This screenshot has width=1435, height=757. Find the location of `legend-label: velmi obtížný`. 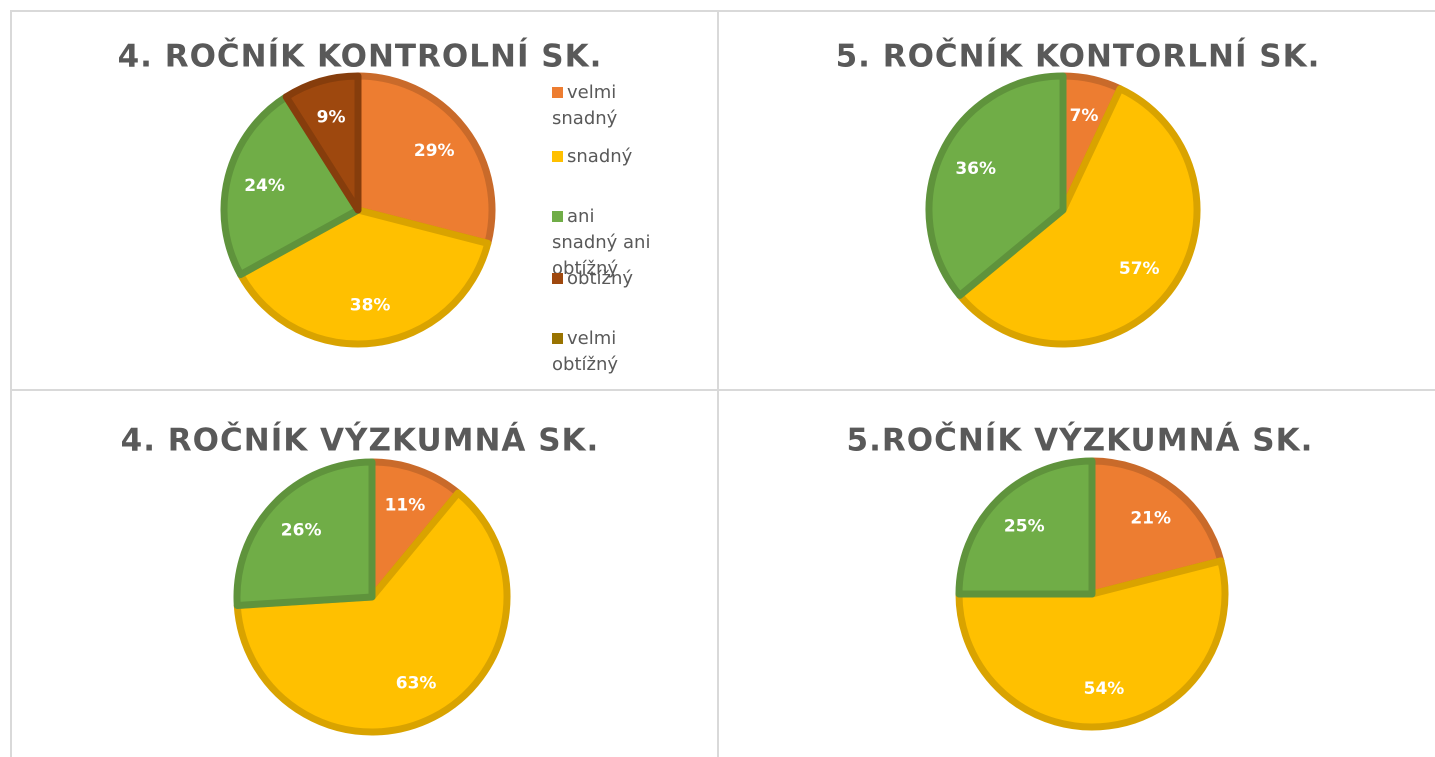

legend-label: velmi obtížný is located at coordinates (585, 351).